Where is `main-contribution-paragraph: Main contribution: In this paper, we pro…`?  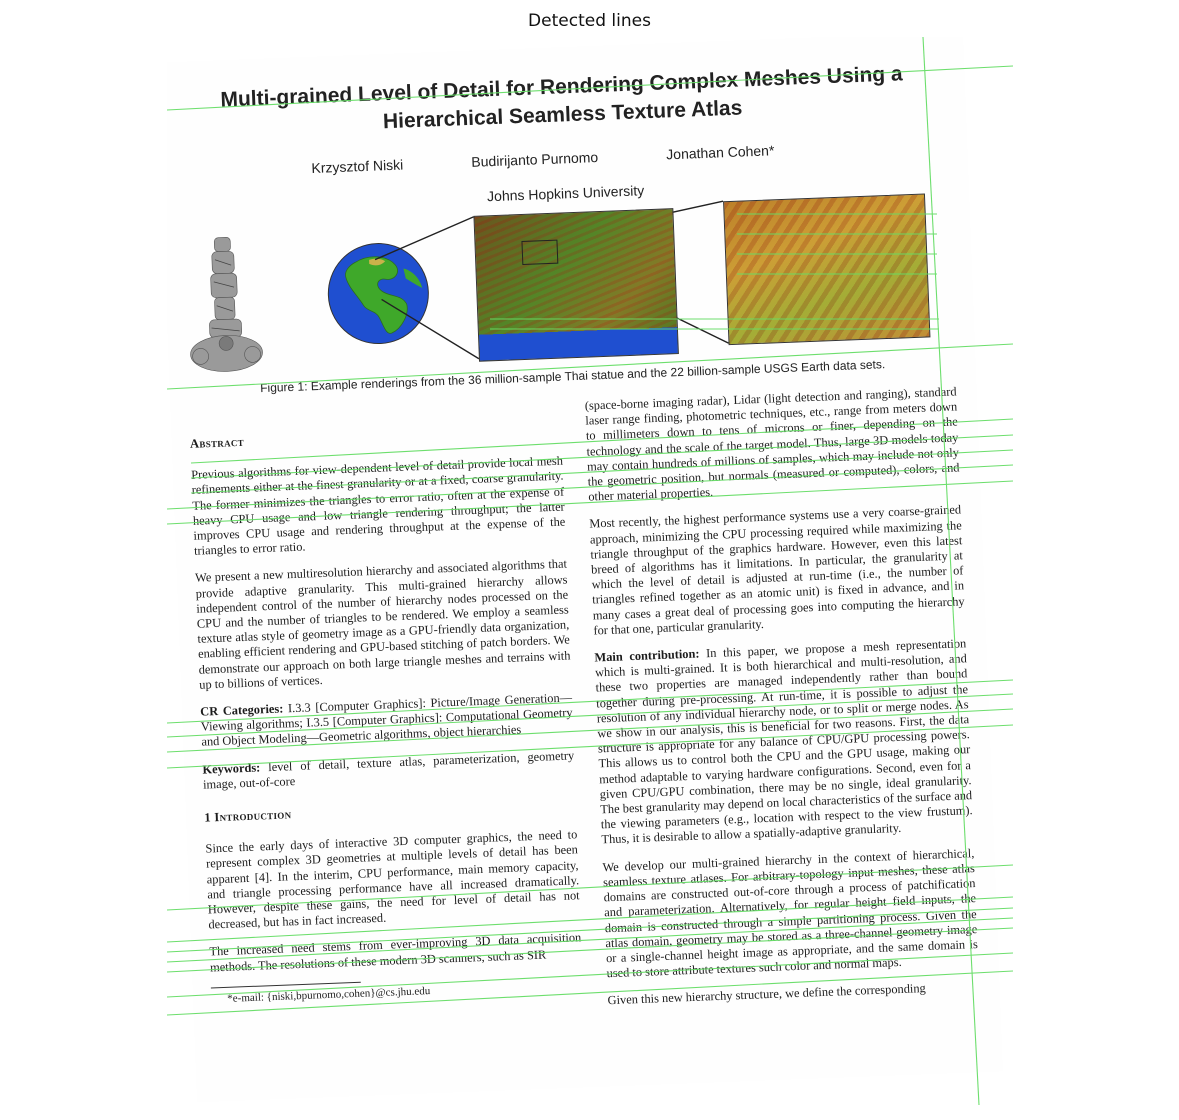 main-contribution-paragraph: Main contribution: In this paper, we pro… is located at coordinates (783, 742).